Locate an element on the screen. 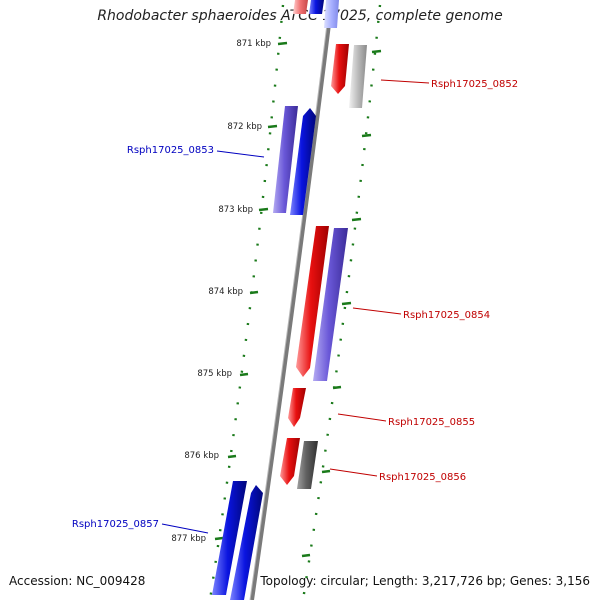 The height and width of the screenshot is (600, 600). gene-label-0856: Rsph17025_0856 is located at coordinates (422, 477).